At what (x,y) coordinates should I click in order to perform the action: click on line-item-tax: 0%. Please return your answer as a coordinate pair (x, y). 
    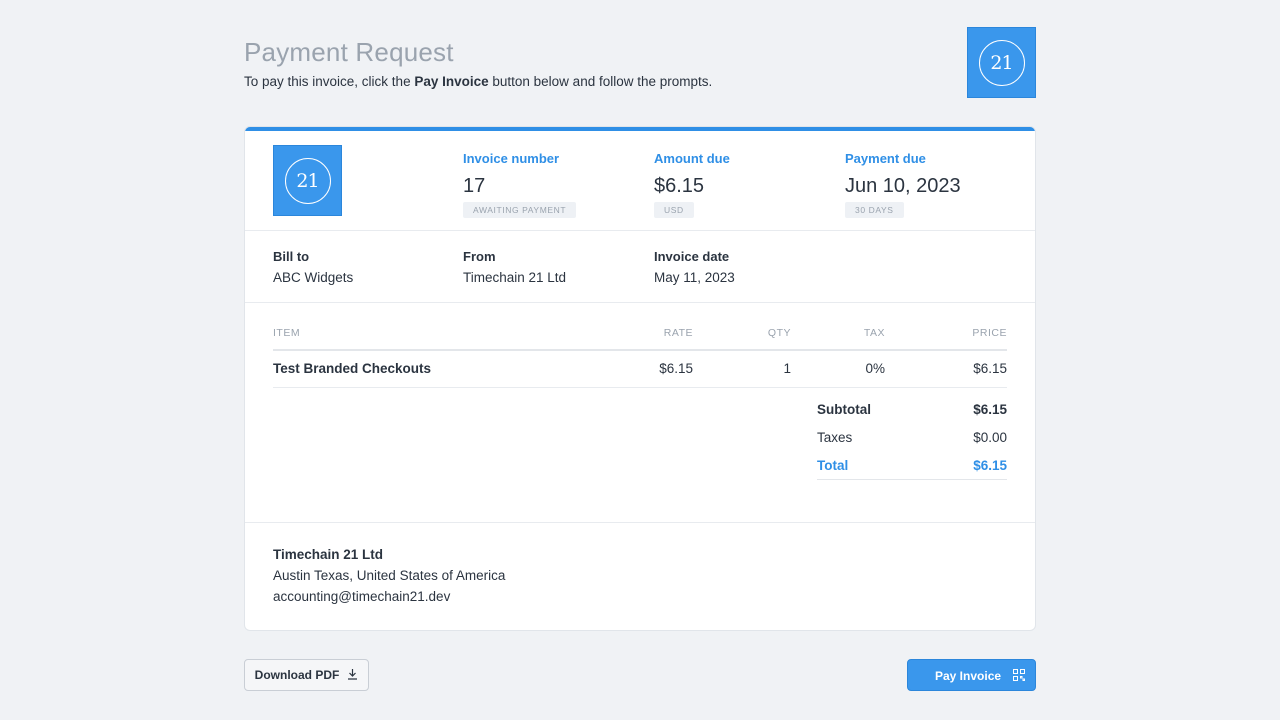
    Looking at the image, I should click on (875, 368).